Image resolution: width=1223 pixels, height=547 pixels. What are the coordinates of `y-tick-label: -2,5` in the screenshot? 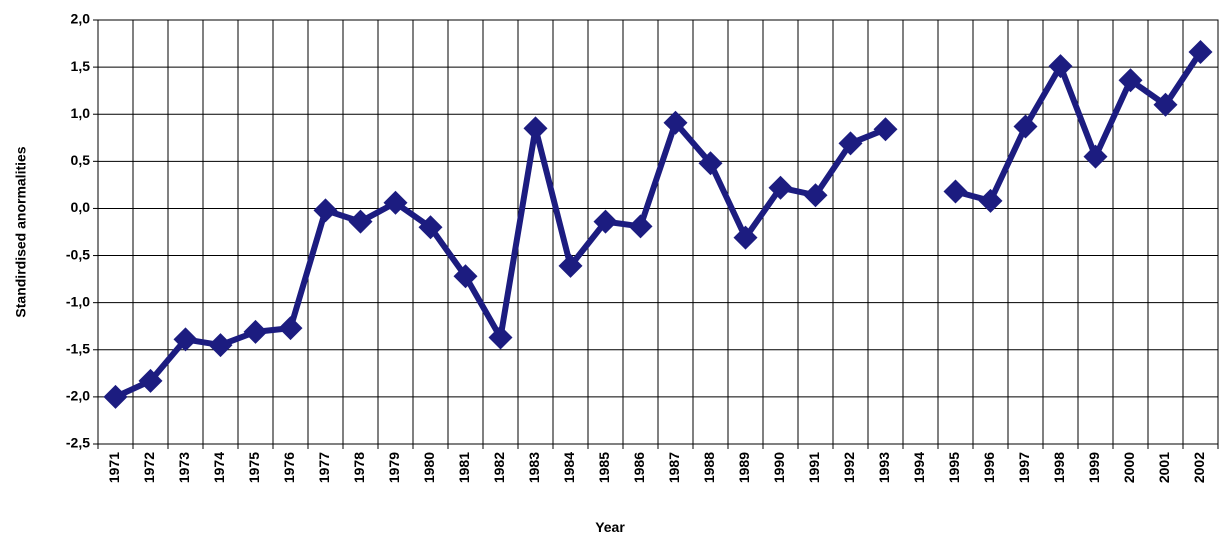 It's located at (78, 443).